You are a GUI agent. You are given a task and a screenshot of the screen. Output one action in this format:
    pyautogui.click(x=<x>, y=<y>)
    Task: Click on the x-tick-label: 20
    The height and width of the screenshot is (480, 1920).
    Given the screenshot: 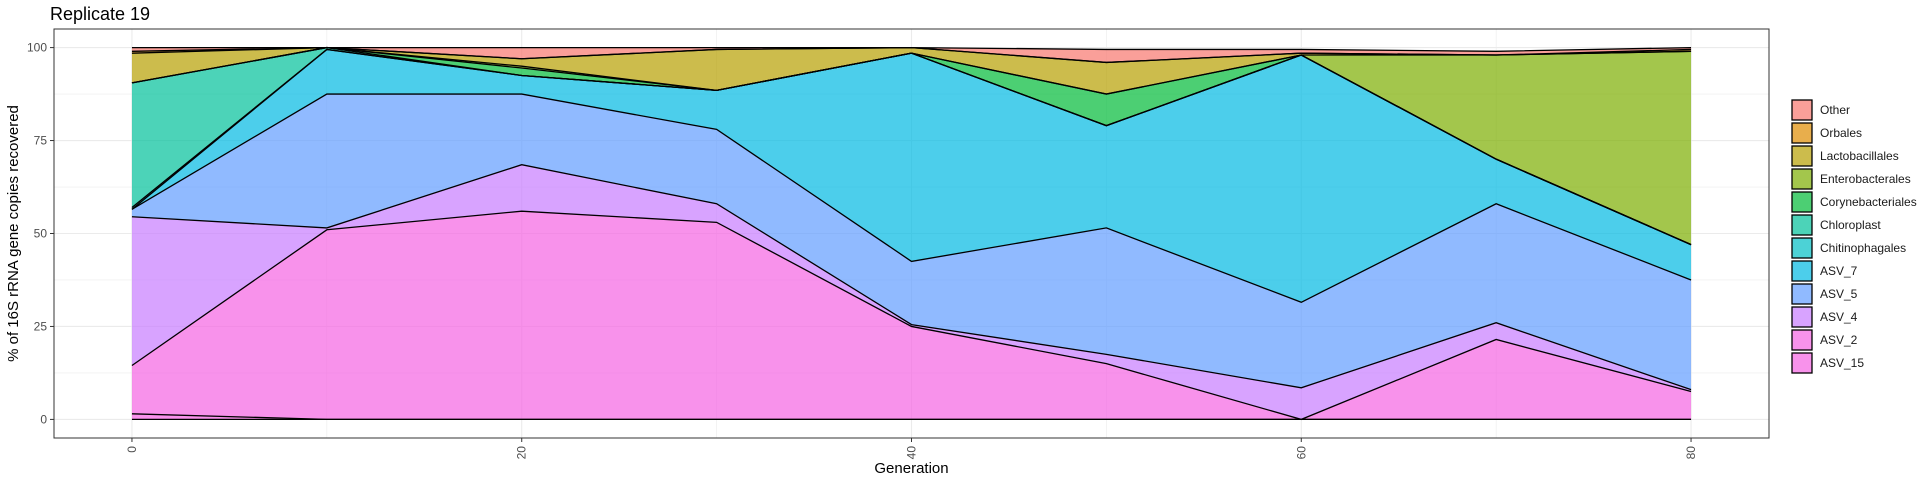 What is the action you would take?
    pyautogui.click(x=522, y=453)
    